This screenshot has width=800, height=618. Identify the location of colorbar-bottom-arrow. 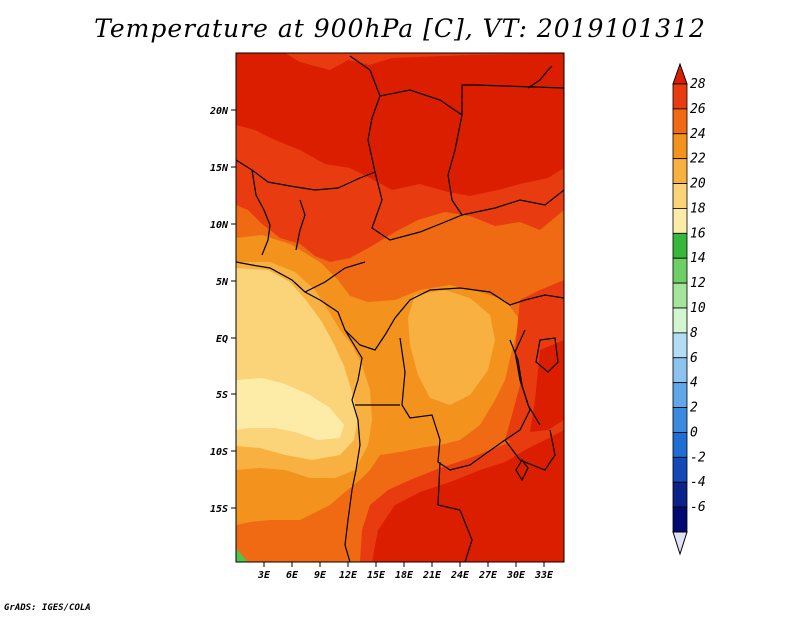
(680, 543).